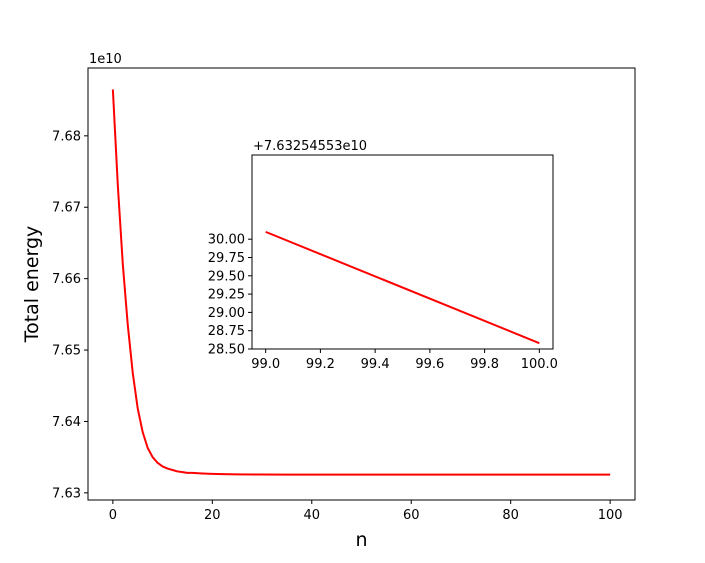  Describe the element at coordinates (226, 258) in the screenshot. I see `inset-y-tick-label: 29.75` at that location.